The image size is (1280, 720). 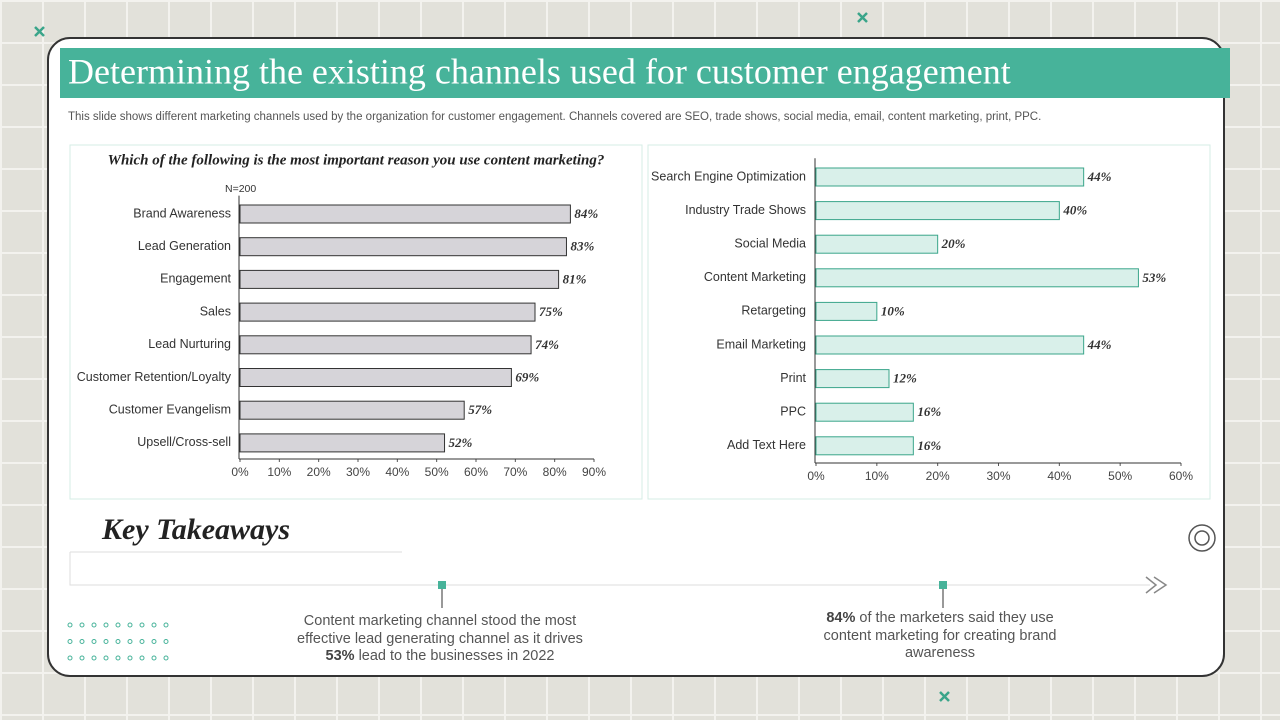 What do you see at coordinates (745, 210) in the screenshot?
I see `category-label: Industry Trade Shows` at bounding box center [745, 210].